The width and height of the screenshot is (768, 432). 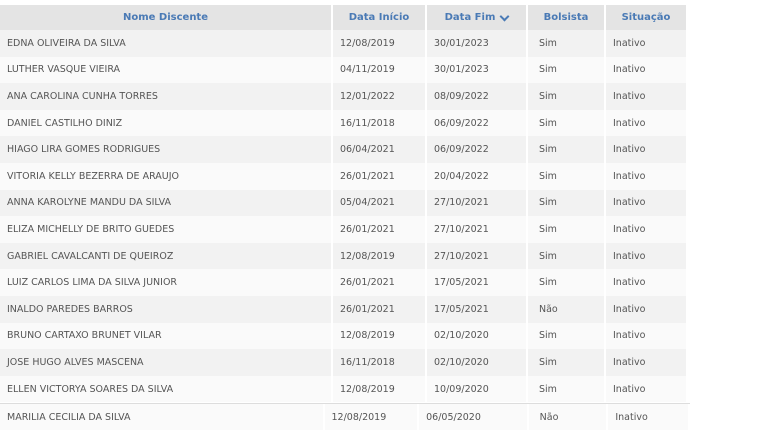 I want to click on cell-text: ANA CAROLINA CUNHA TORRES, so click(x=82, y=96).